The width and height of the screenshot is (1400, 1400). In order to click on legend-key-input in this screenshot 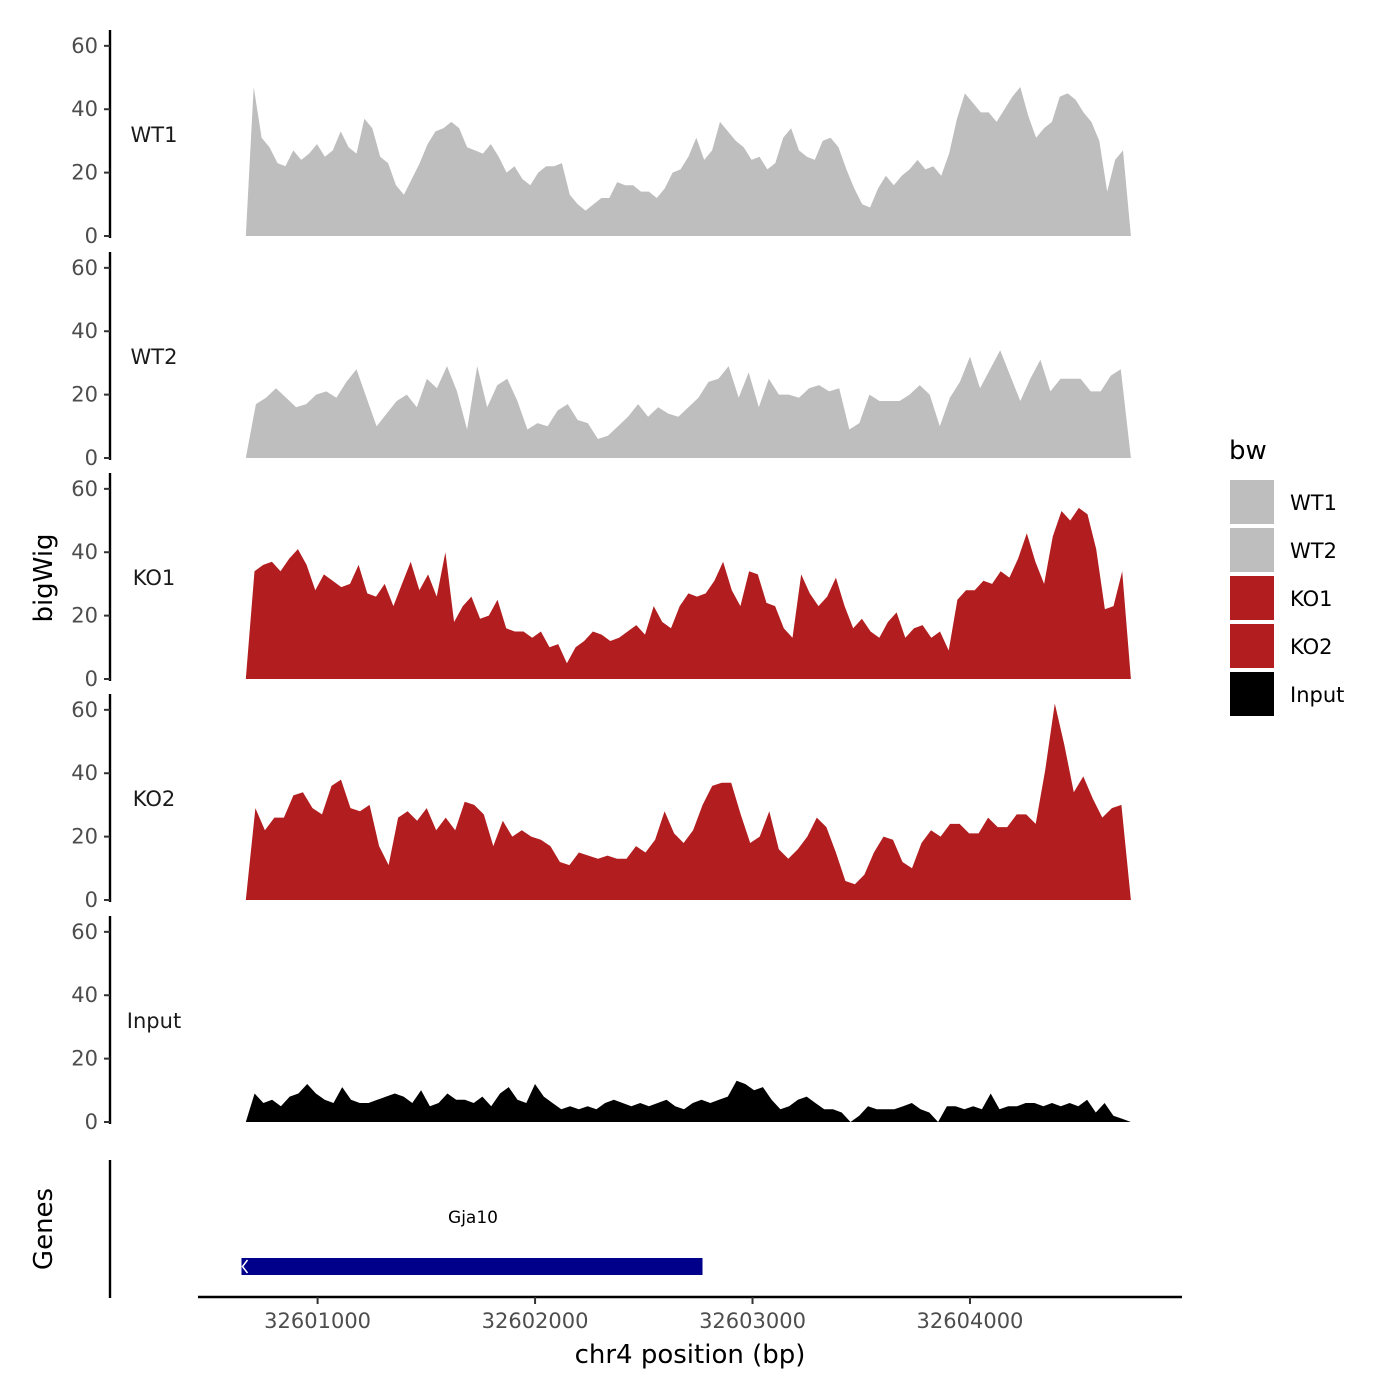, I will do `click(1252, 694)`.